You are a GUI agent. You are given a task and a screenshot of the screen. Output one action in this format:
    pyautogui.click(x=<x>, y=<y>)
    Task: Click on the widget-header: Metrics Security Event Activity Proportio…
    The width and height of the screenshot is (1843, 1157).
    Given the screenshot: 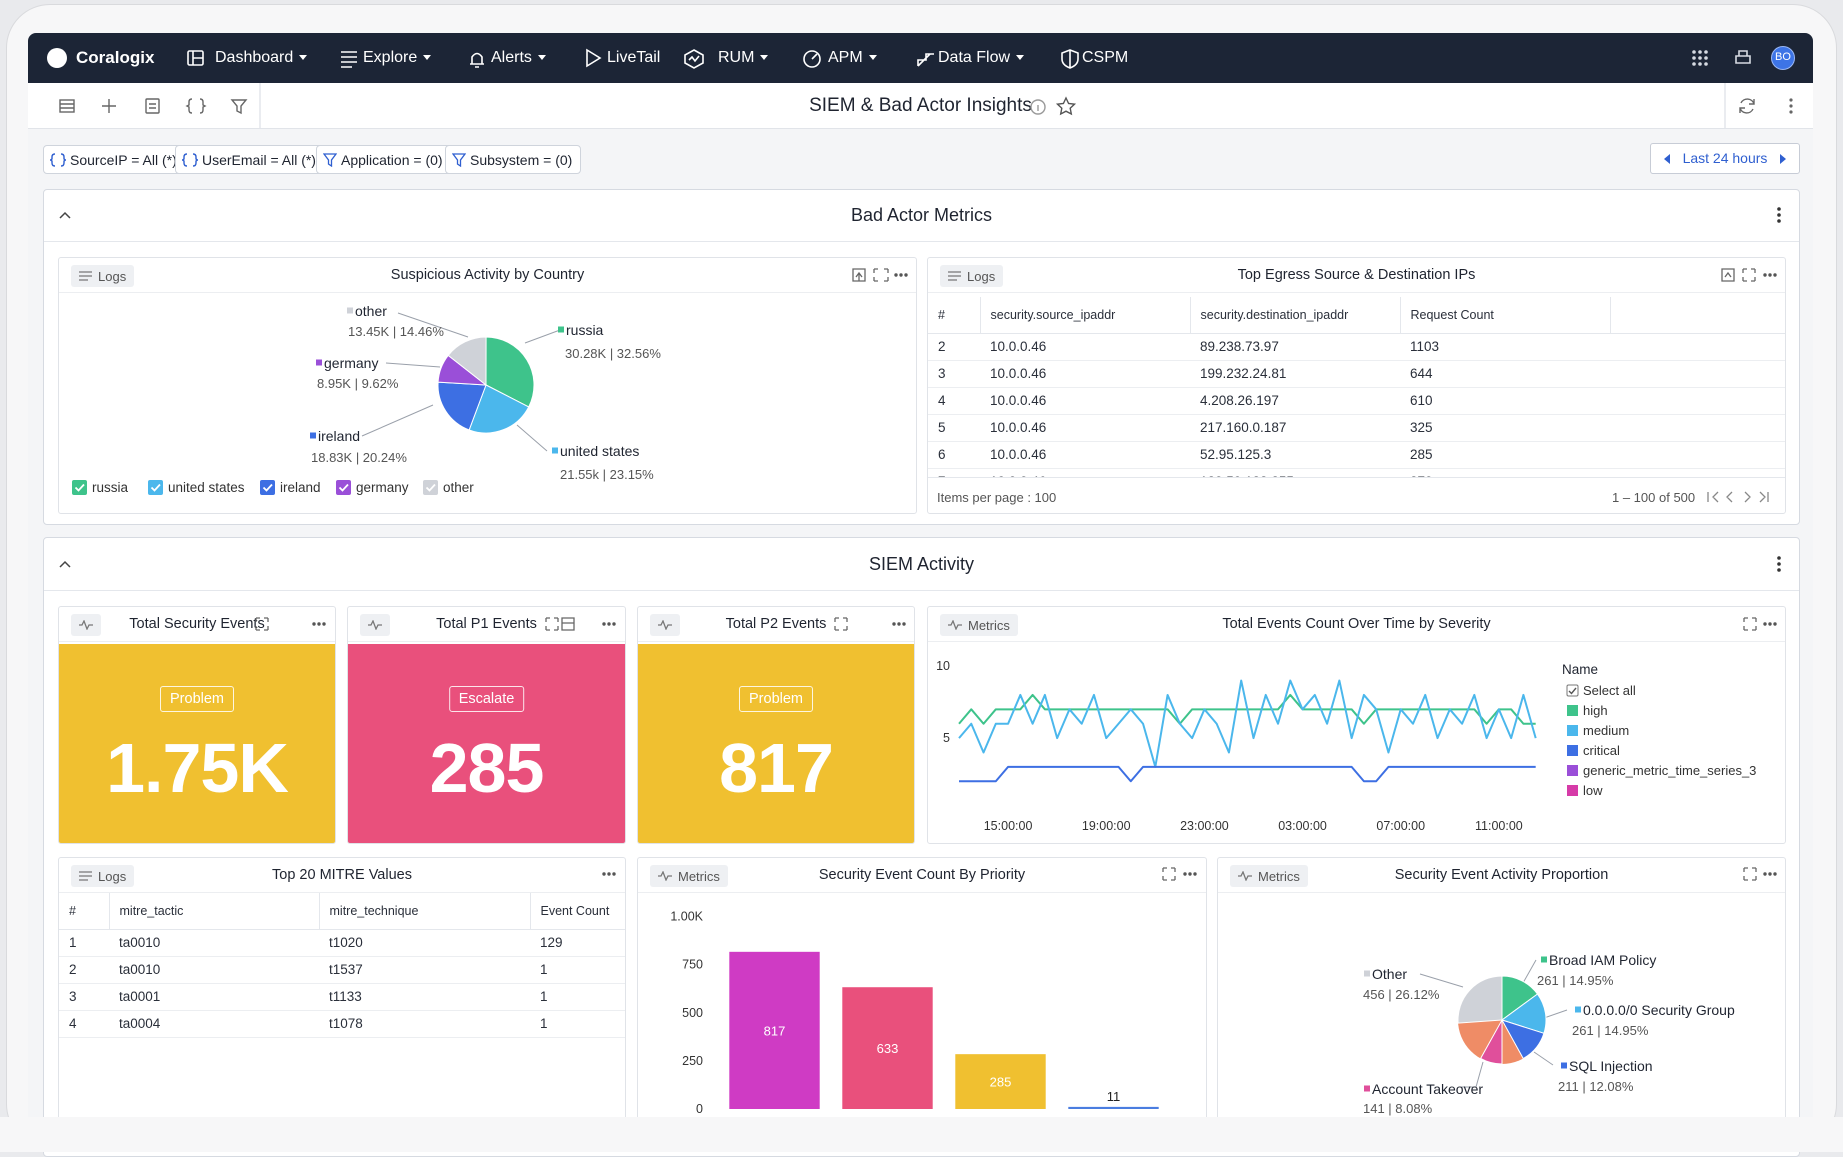 What is the action you would take?
    pyautogui.click(x=1501, y=875)
    